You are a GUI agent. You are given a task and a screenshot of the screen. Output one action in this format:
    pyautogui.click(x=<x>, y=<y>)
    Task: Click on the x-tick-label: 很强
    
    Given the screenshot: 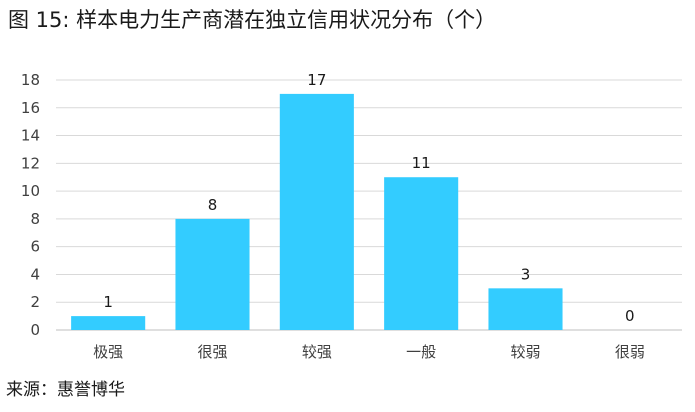 What is the action you would take?
    pyautogui.click(x=212, y=352)
    